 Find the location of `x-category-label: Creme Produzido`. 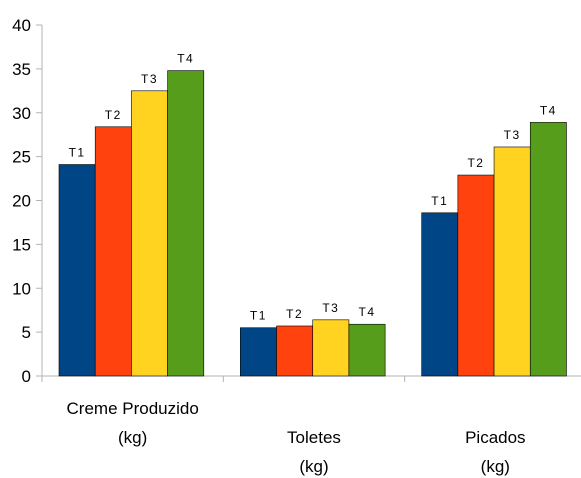

x-category-label: Creme Produzido is located at coordinates (133, 408).